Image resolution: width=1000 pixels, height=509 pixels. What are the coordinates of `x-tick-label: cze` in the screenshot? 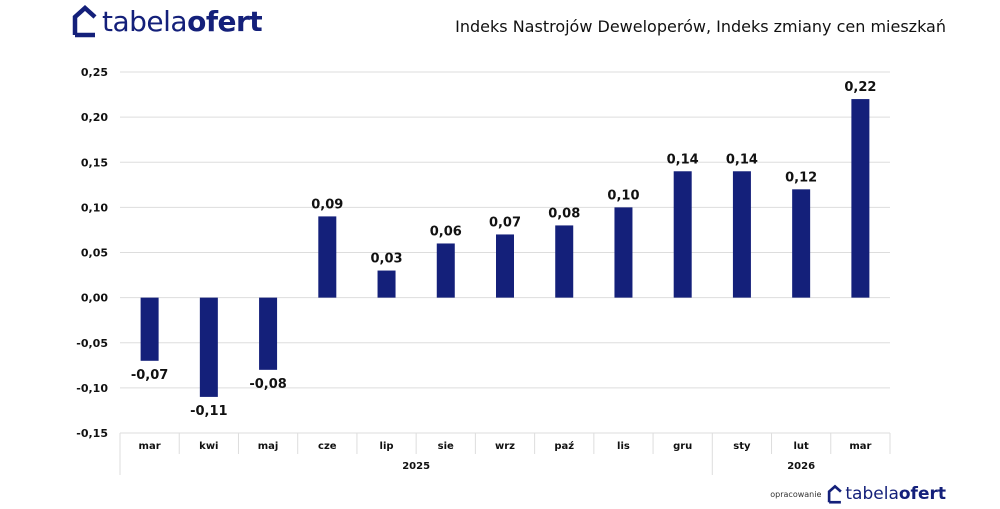 It's located at (327, 446).